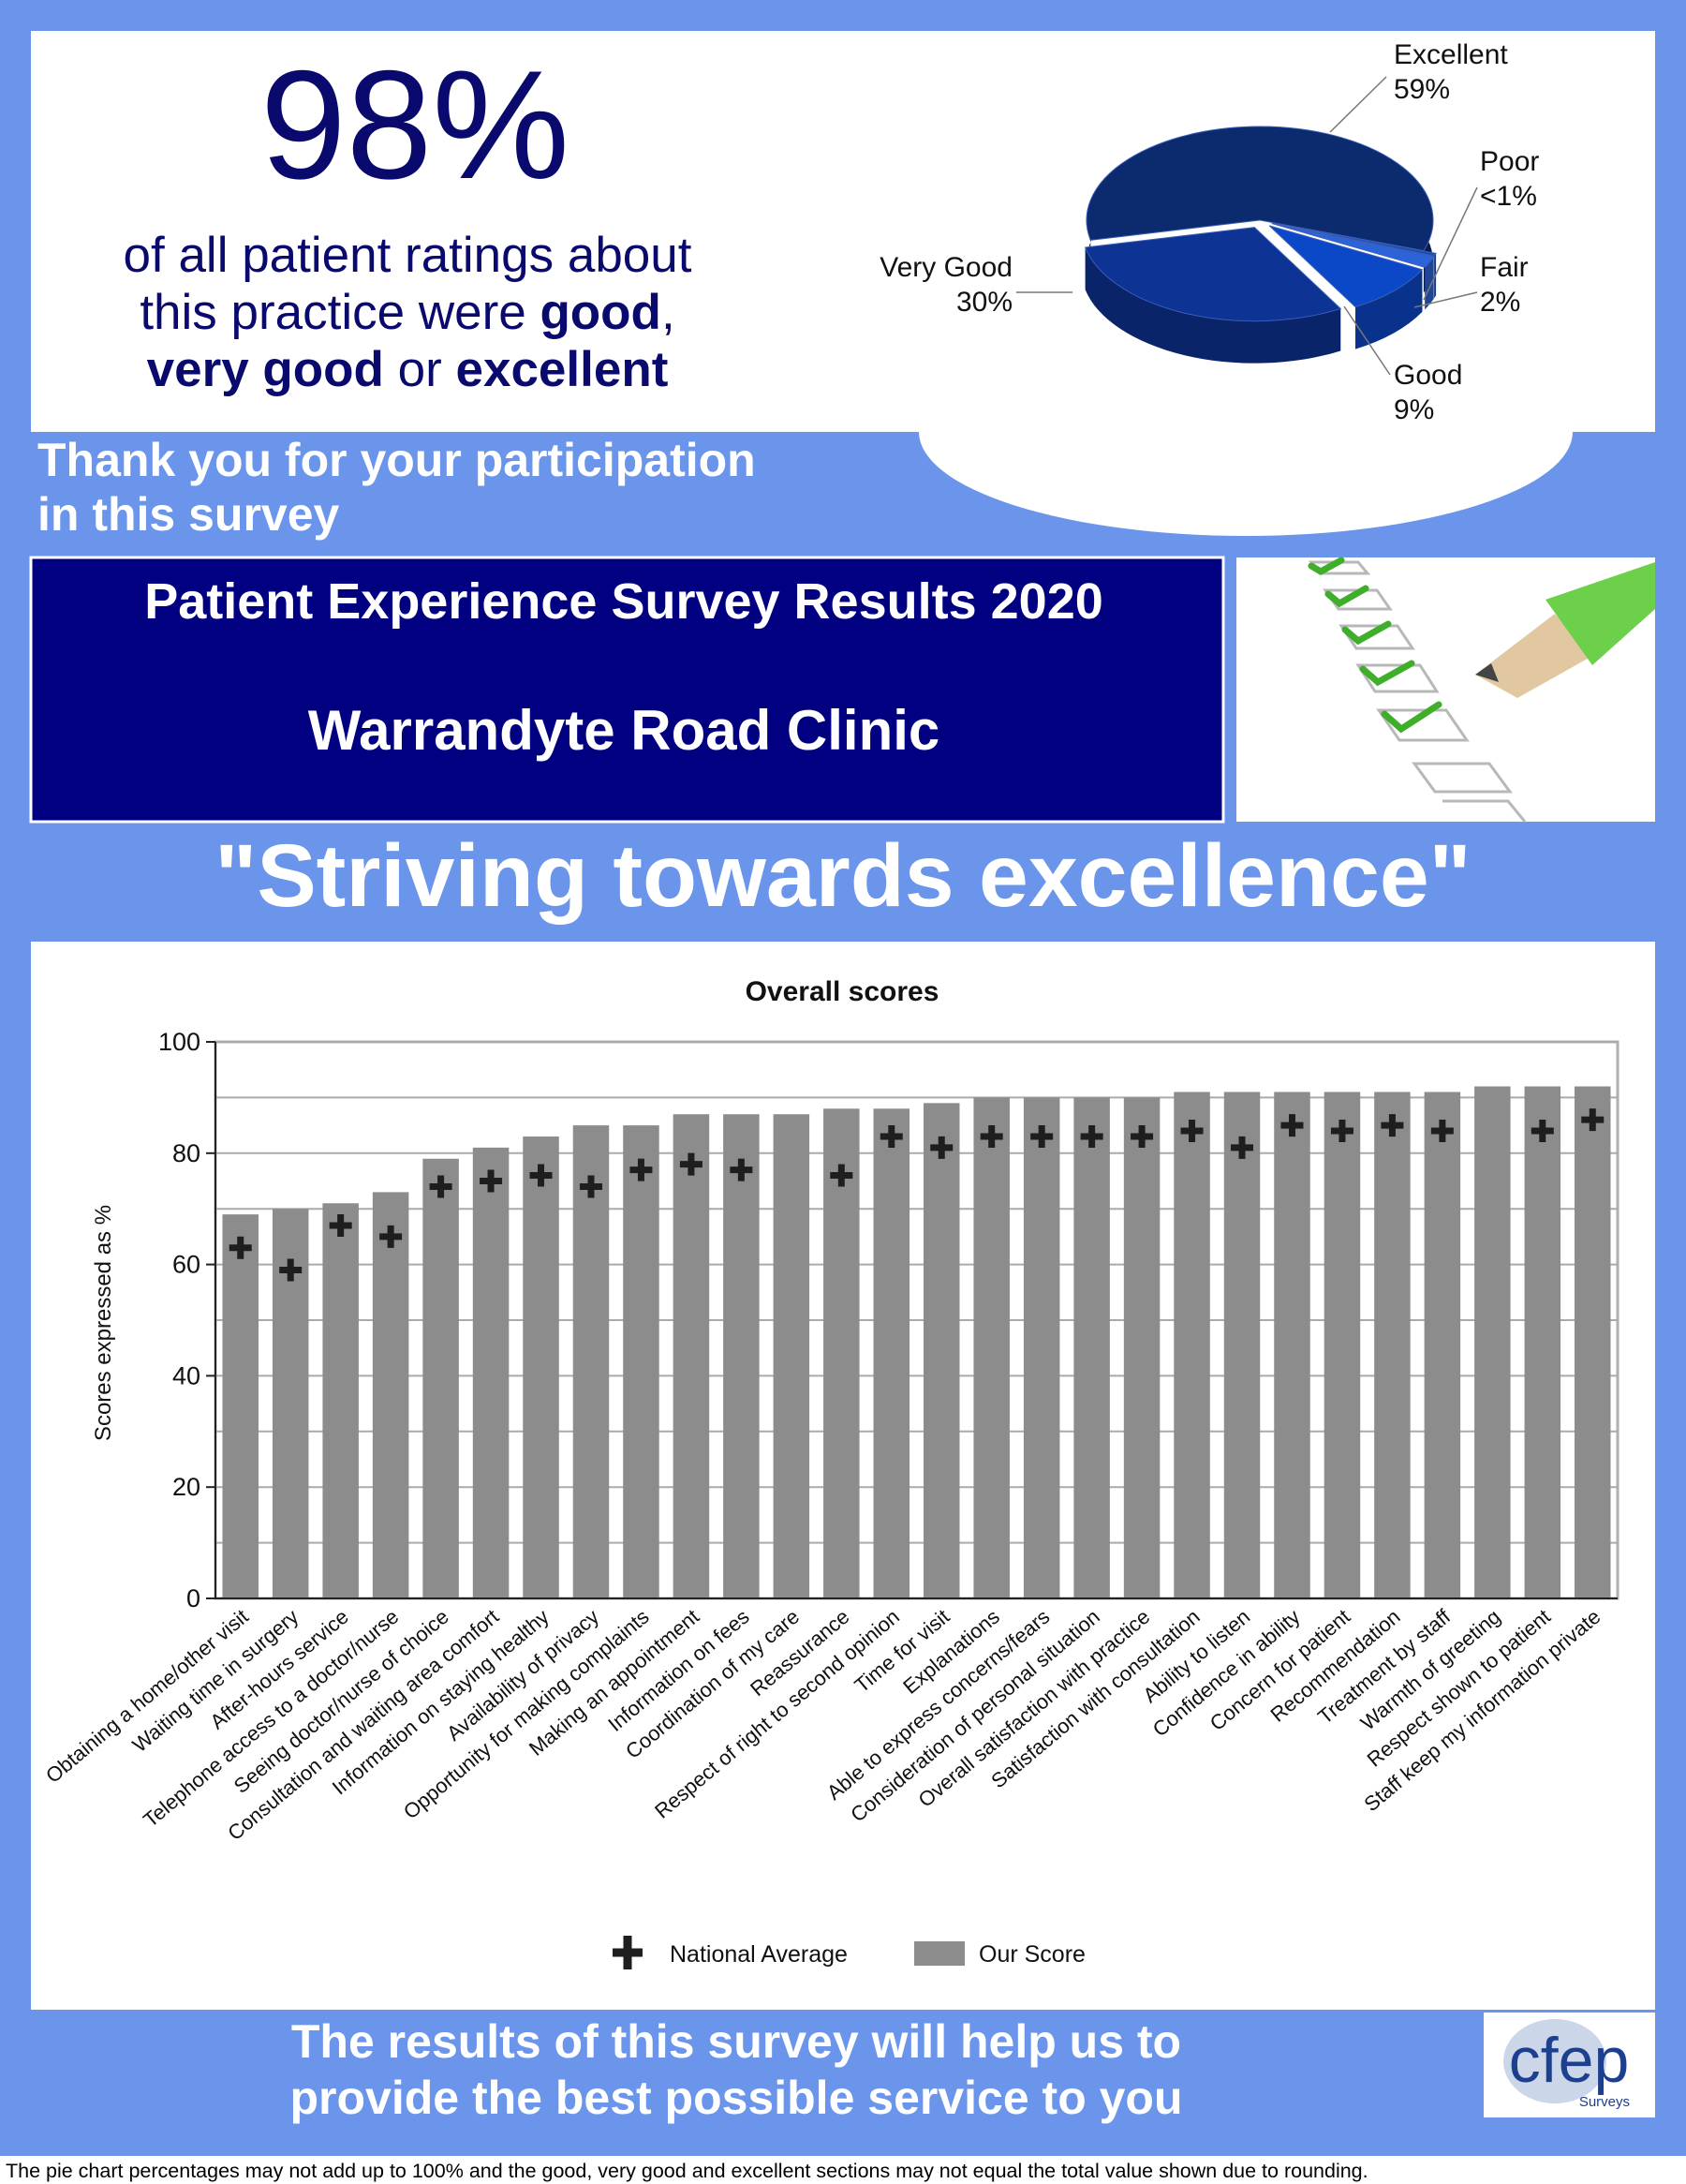 The height and width of the screenshot is (2184, 1686). Describe the element at coordinates (420, 369) in the screenshot. I see `headline-segment: or` at that location.